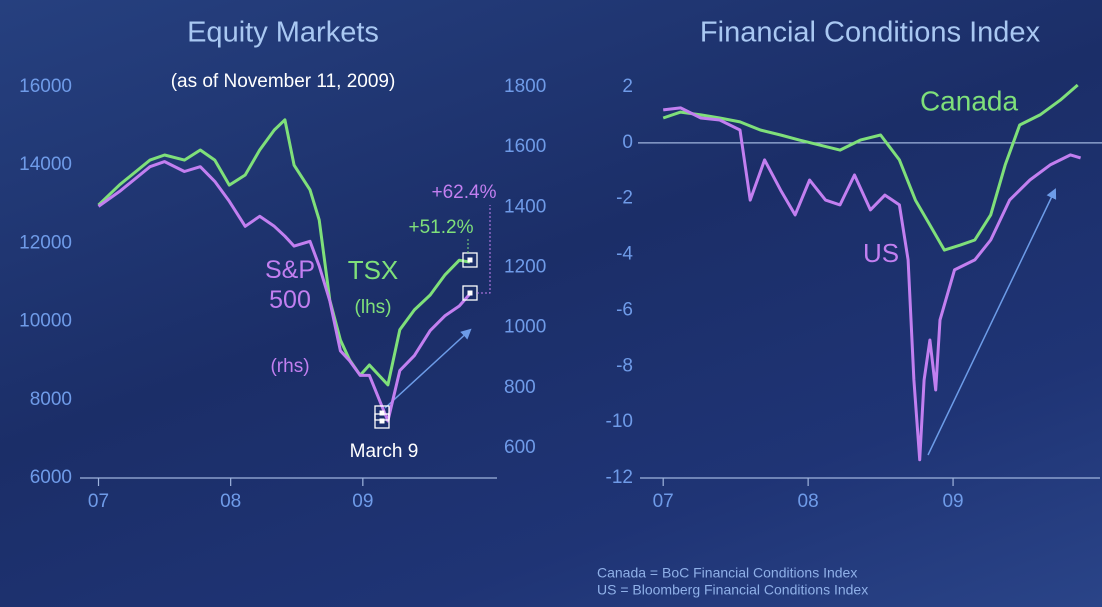 The image size is (1102, 607). Describe the element at coordinates (283, 33) in the screenshot. I see `chart-title: Equity Markets` at that location.